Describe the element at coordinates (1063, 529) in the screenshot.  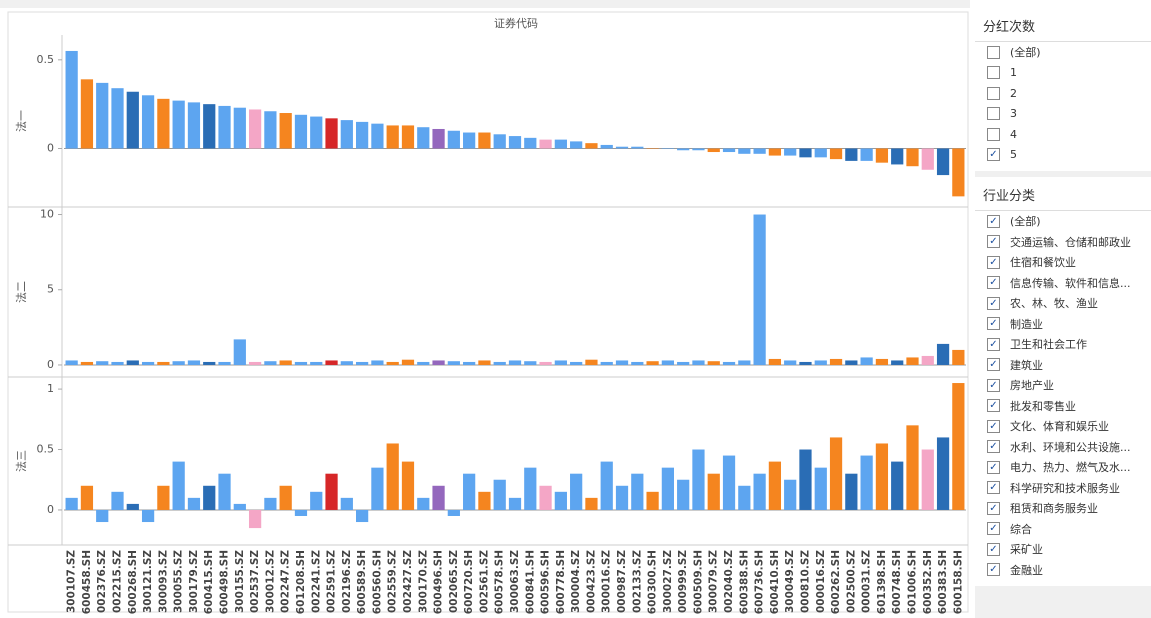
I see `filter-option: ✓ 综合` at that location.